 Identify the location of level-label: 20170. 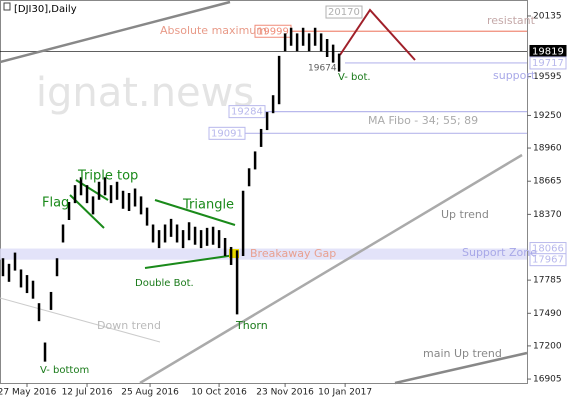
(344, 12).